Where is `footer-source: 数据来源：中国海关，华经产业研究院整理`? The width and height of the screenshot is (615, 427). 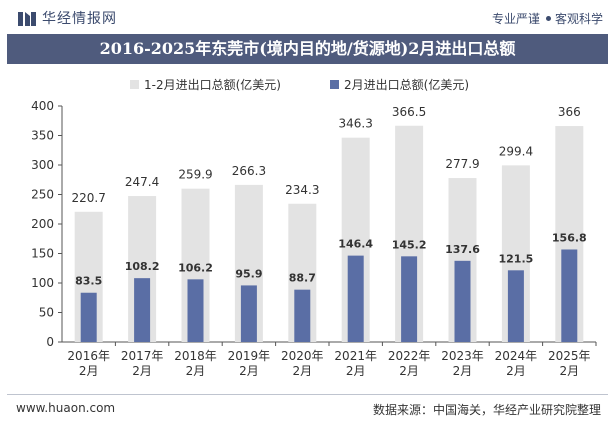 footer-source: 数据来源：中国海关，华经产业研究院整理 is located at coordinates (486, 410).